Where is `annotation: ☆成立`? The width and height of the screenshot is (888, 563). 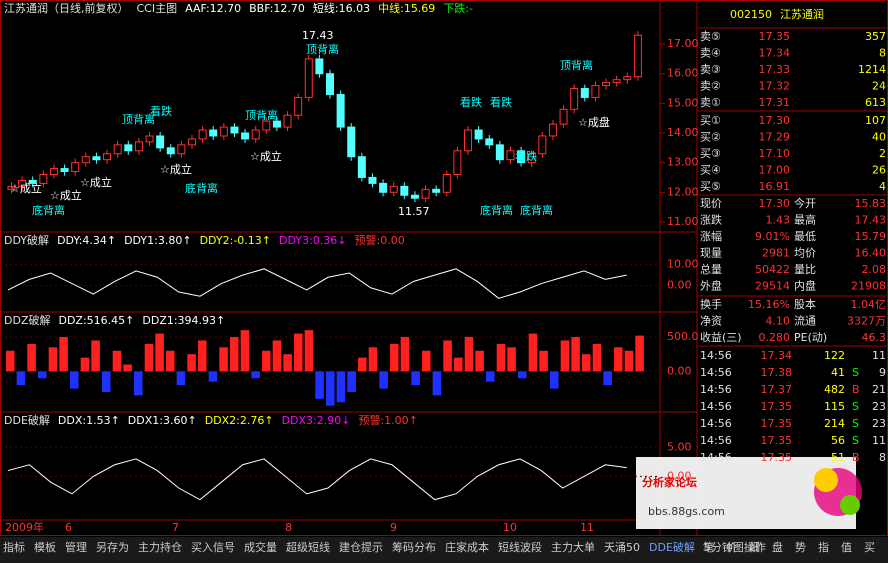 annotation: ☆成立 is located at coordinates (266, 156).